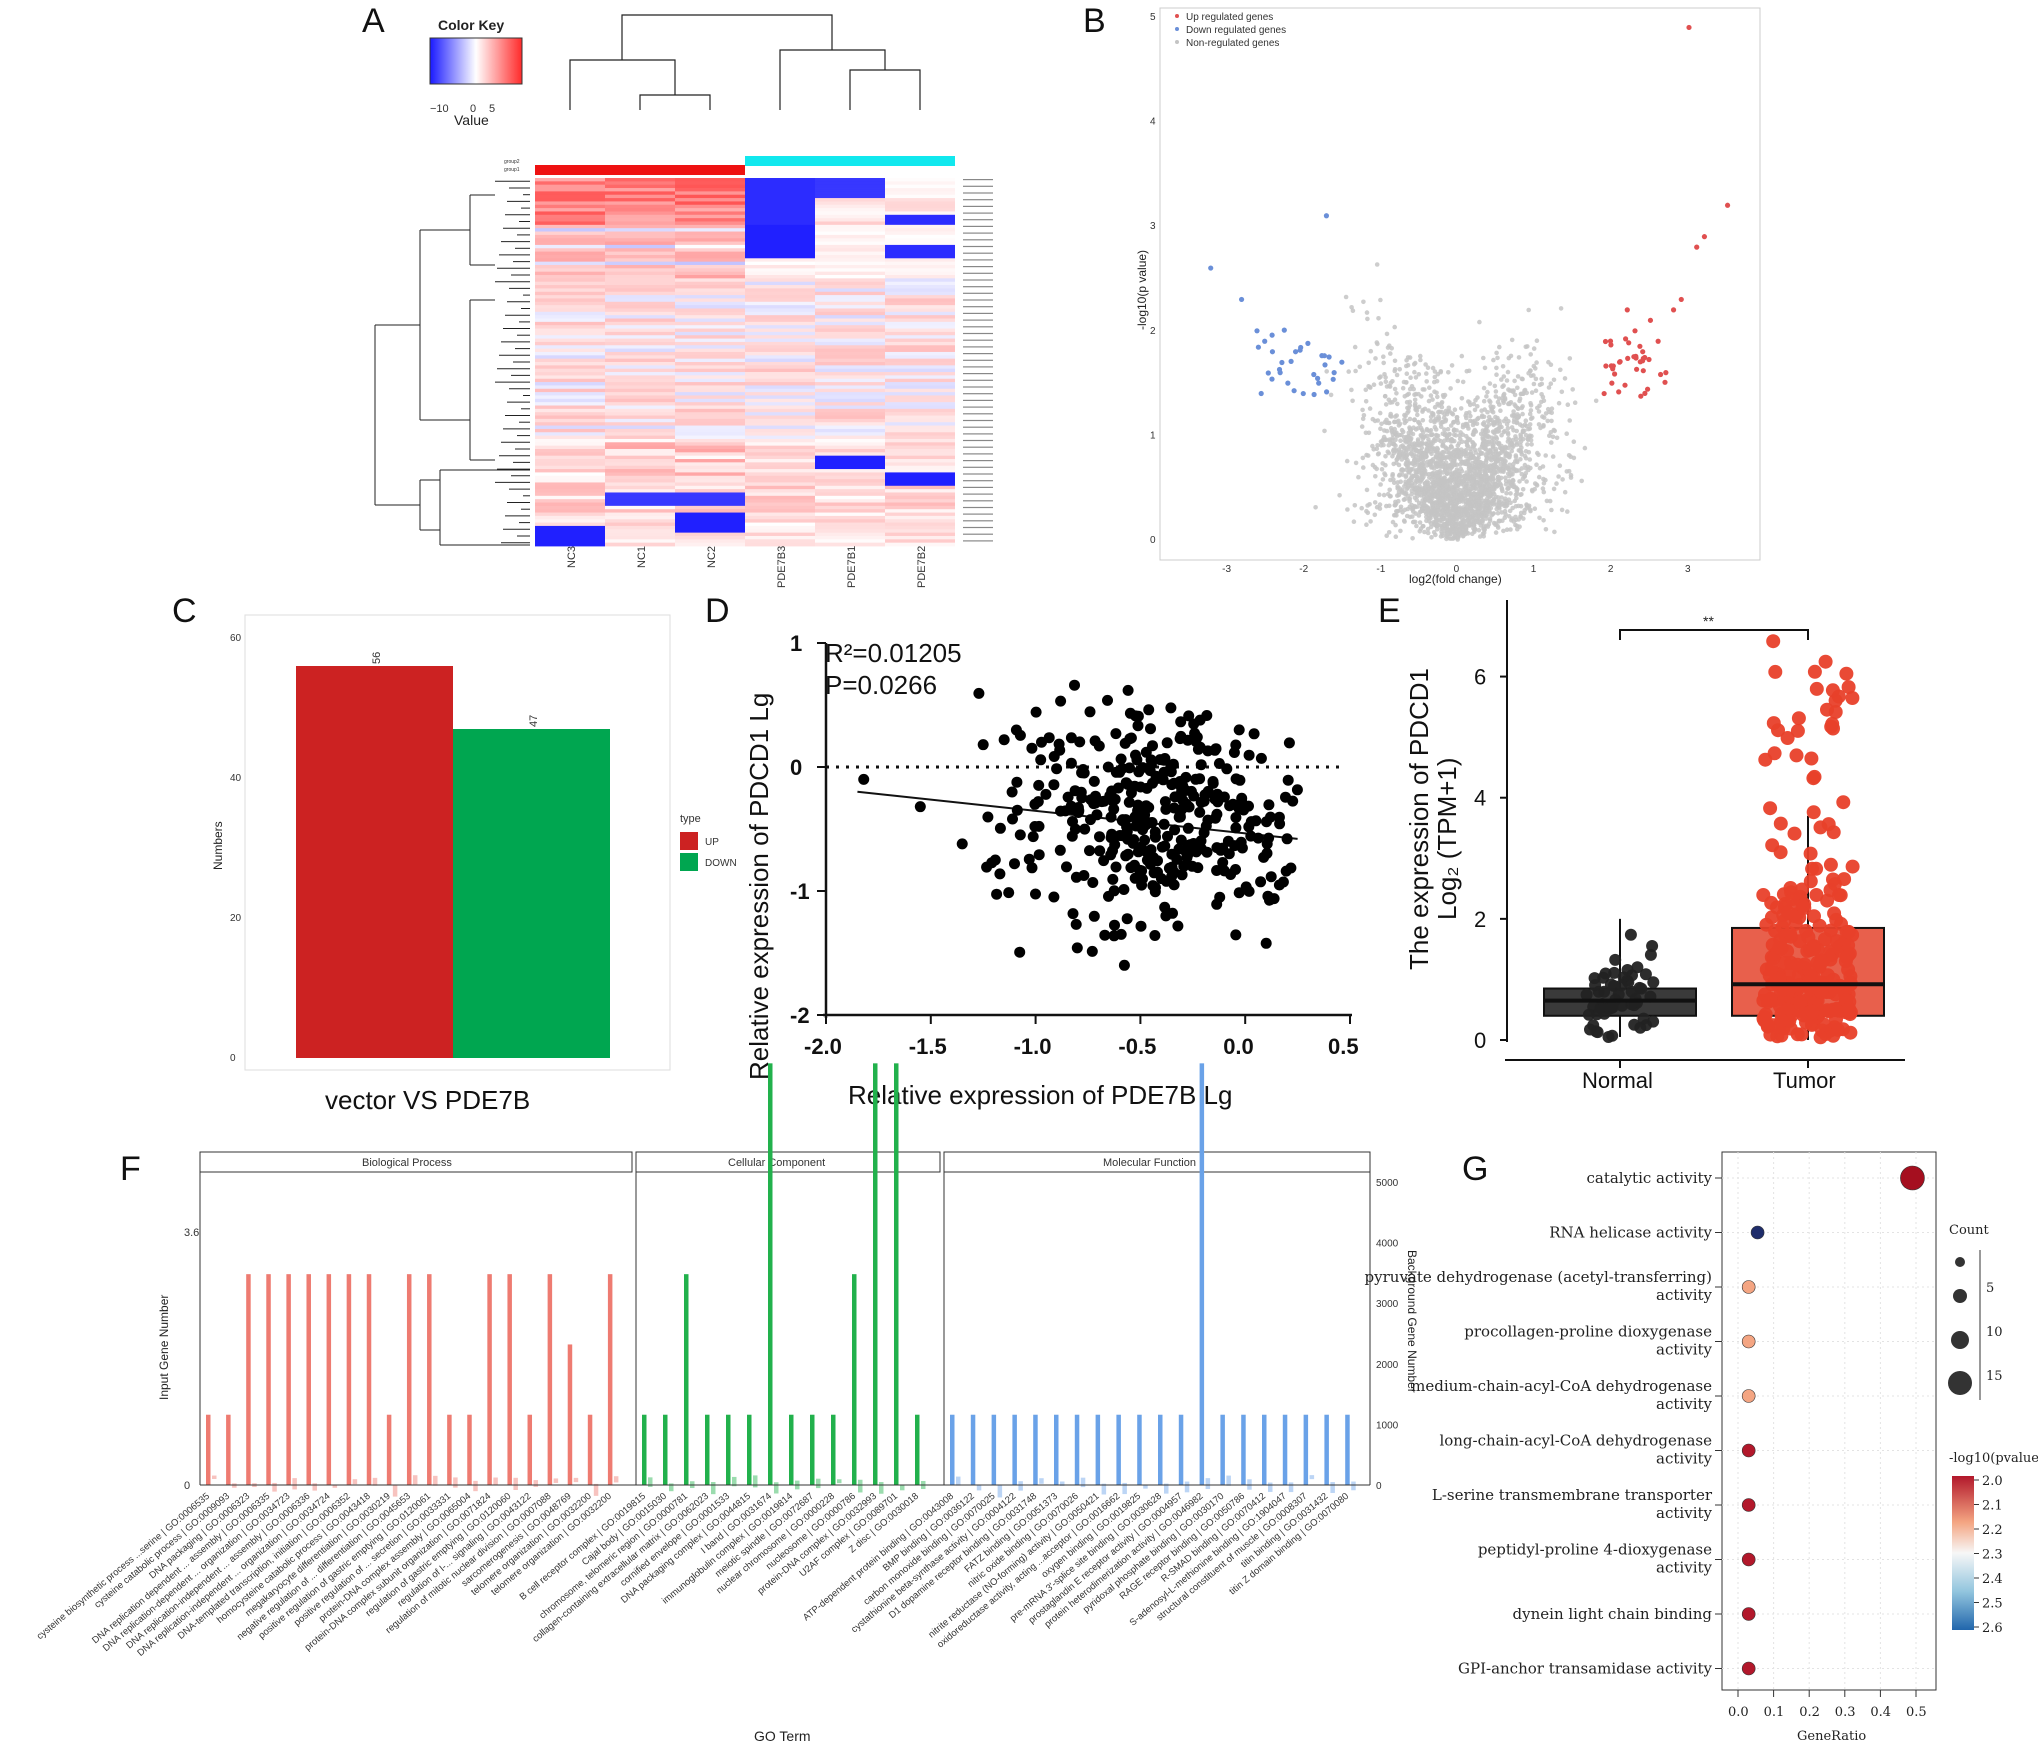  What do you see at coordinates (1833, 1035) in the screenshot?
I see `boxplot-point-tumor` at bounding box center [1833, 1035].